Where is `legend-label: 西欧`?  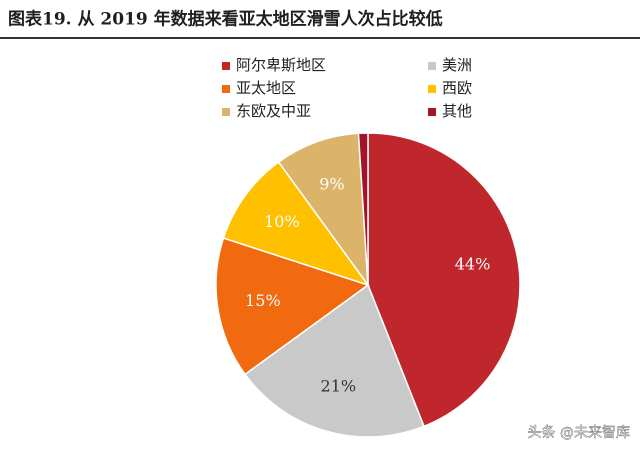 legend-label: 西欧 is located at coordinates (457, 88).